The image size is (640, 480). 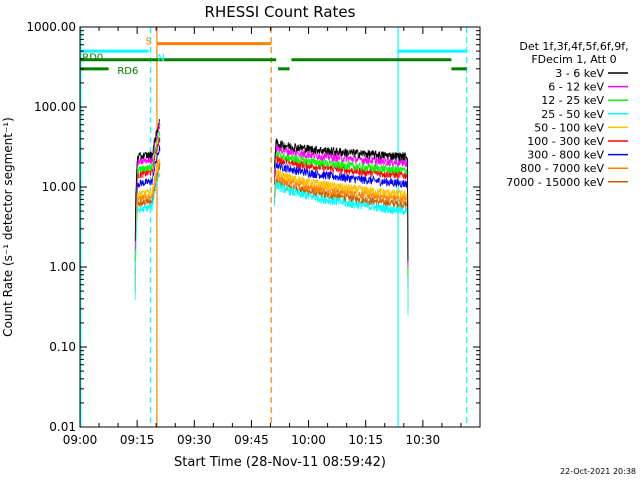 I want to click on y-tick-label: 0.01, so click(x=62, y=427).